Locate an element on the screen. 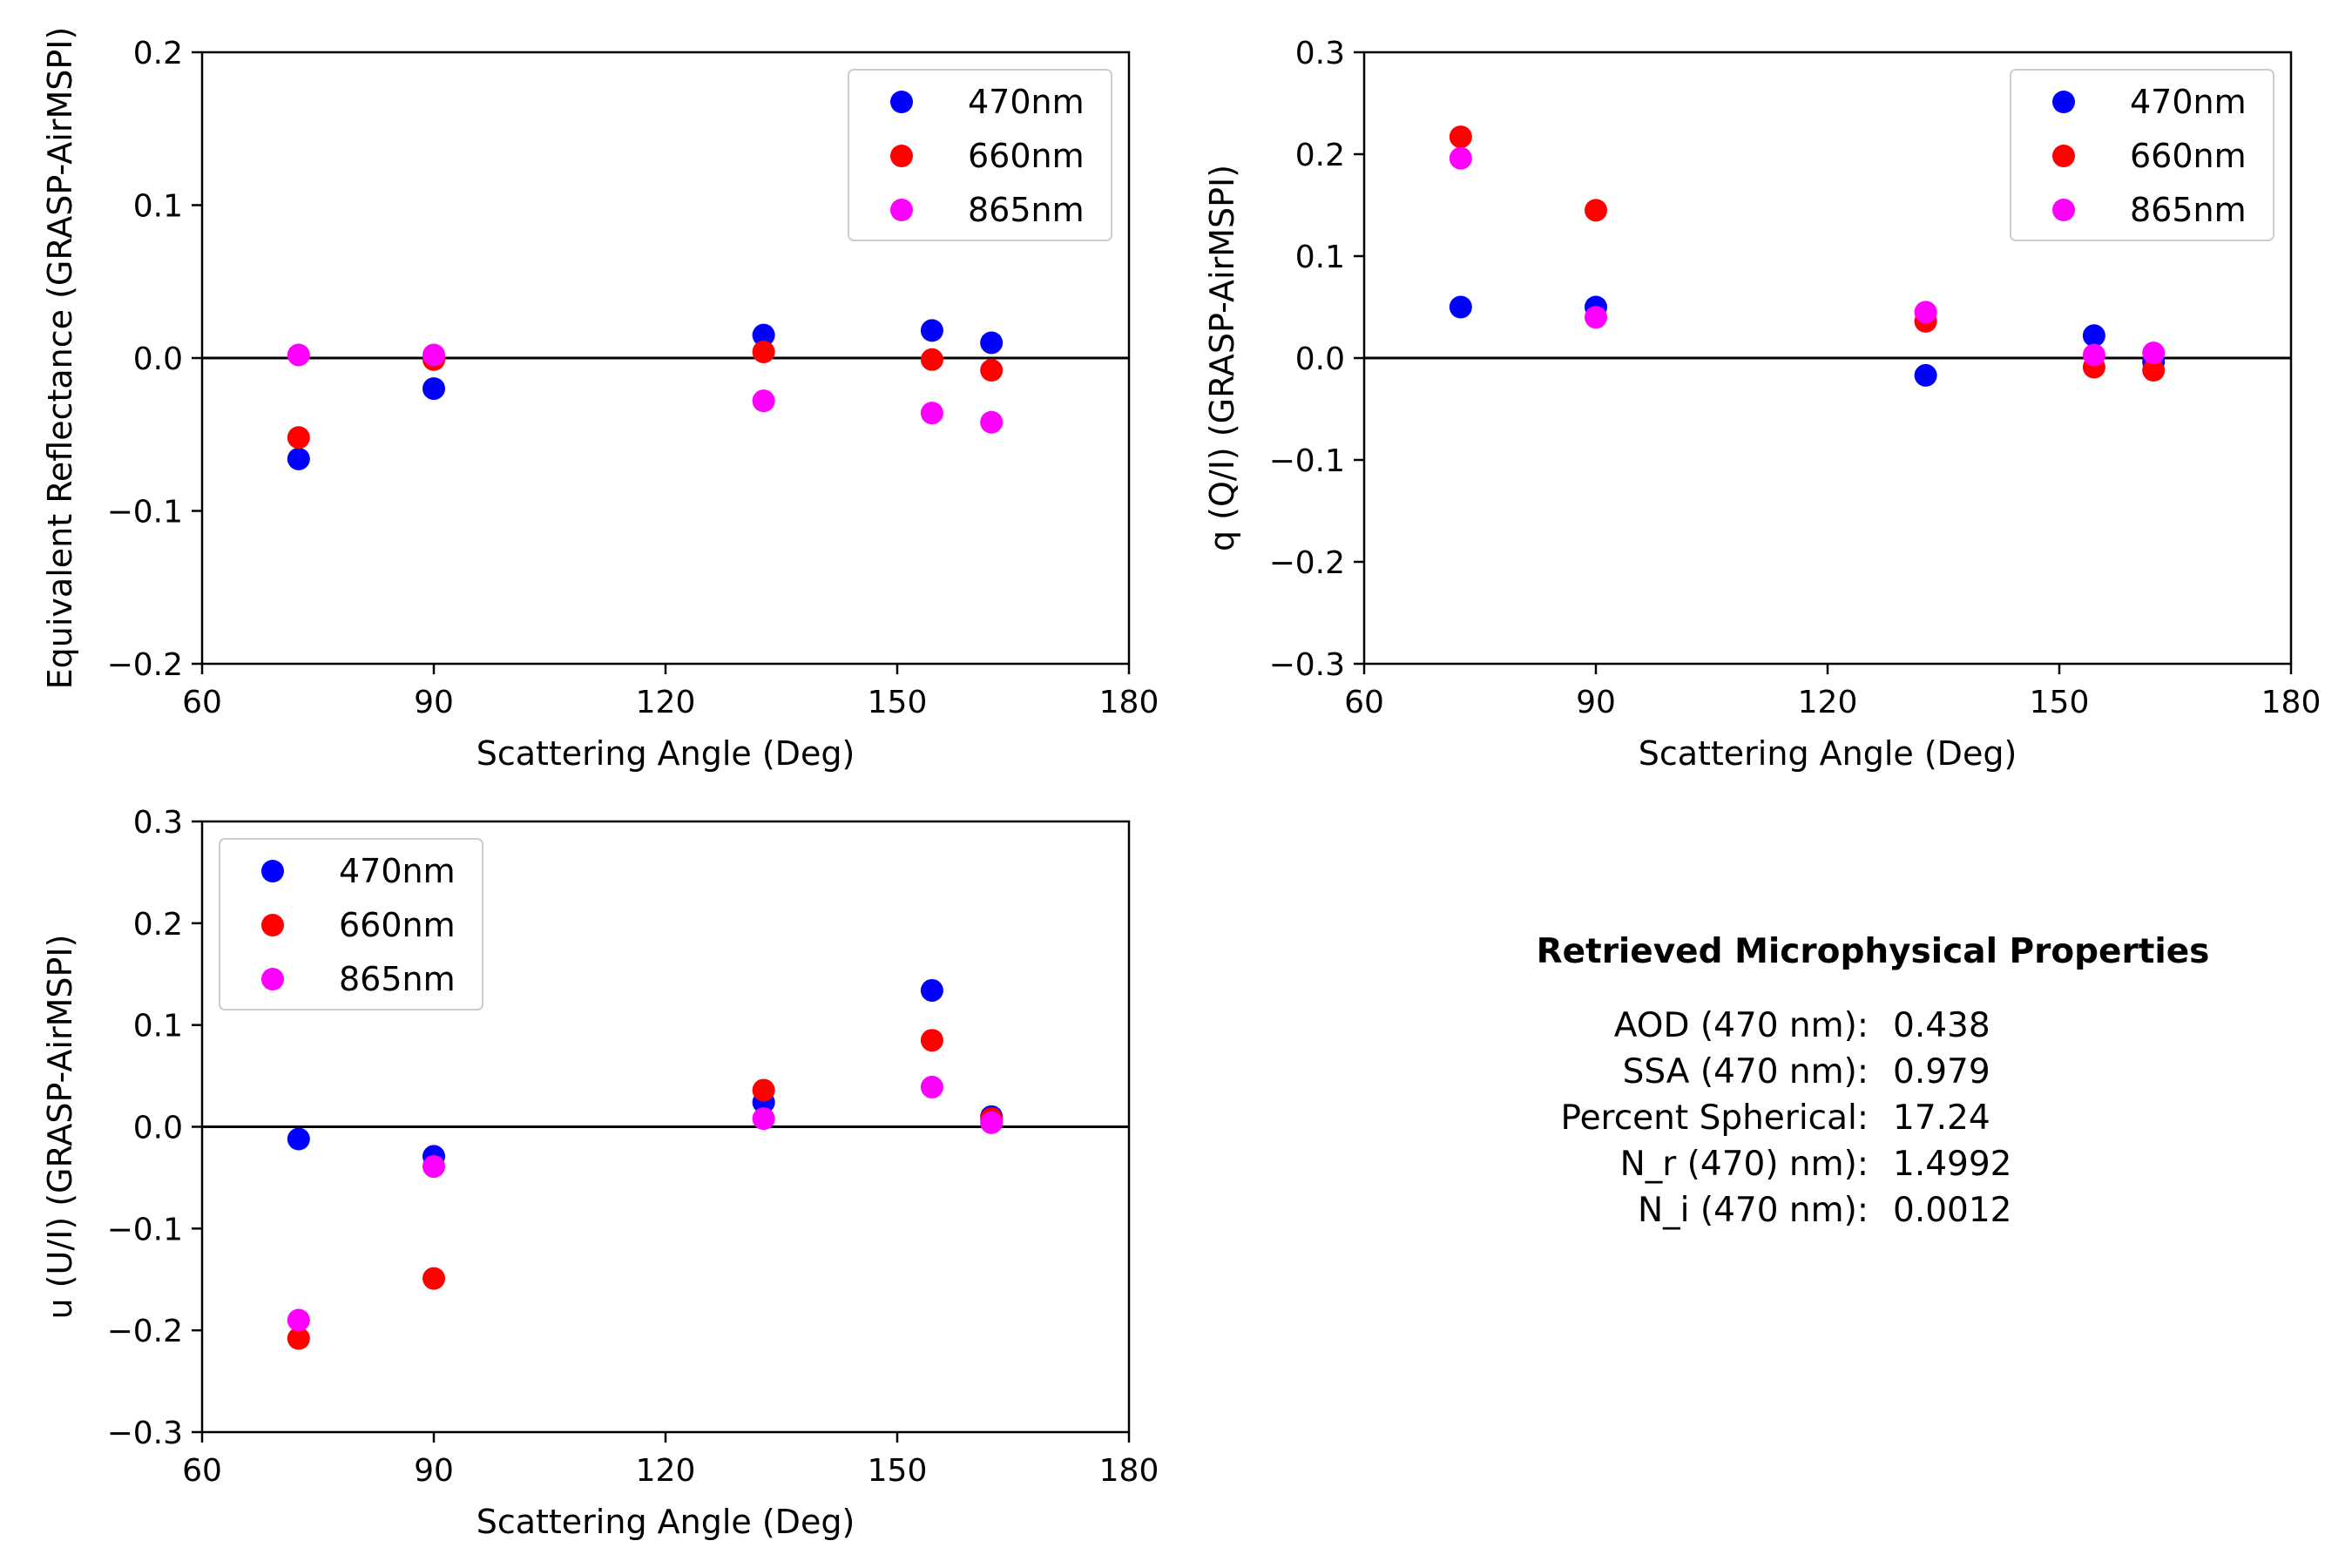 Image resolution: width=2352 pixels, height=1568 pixels. property-row-aod: AOD (470 nm): 0.438 is located at coordinates (1873, 1026).